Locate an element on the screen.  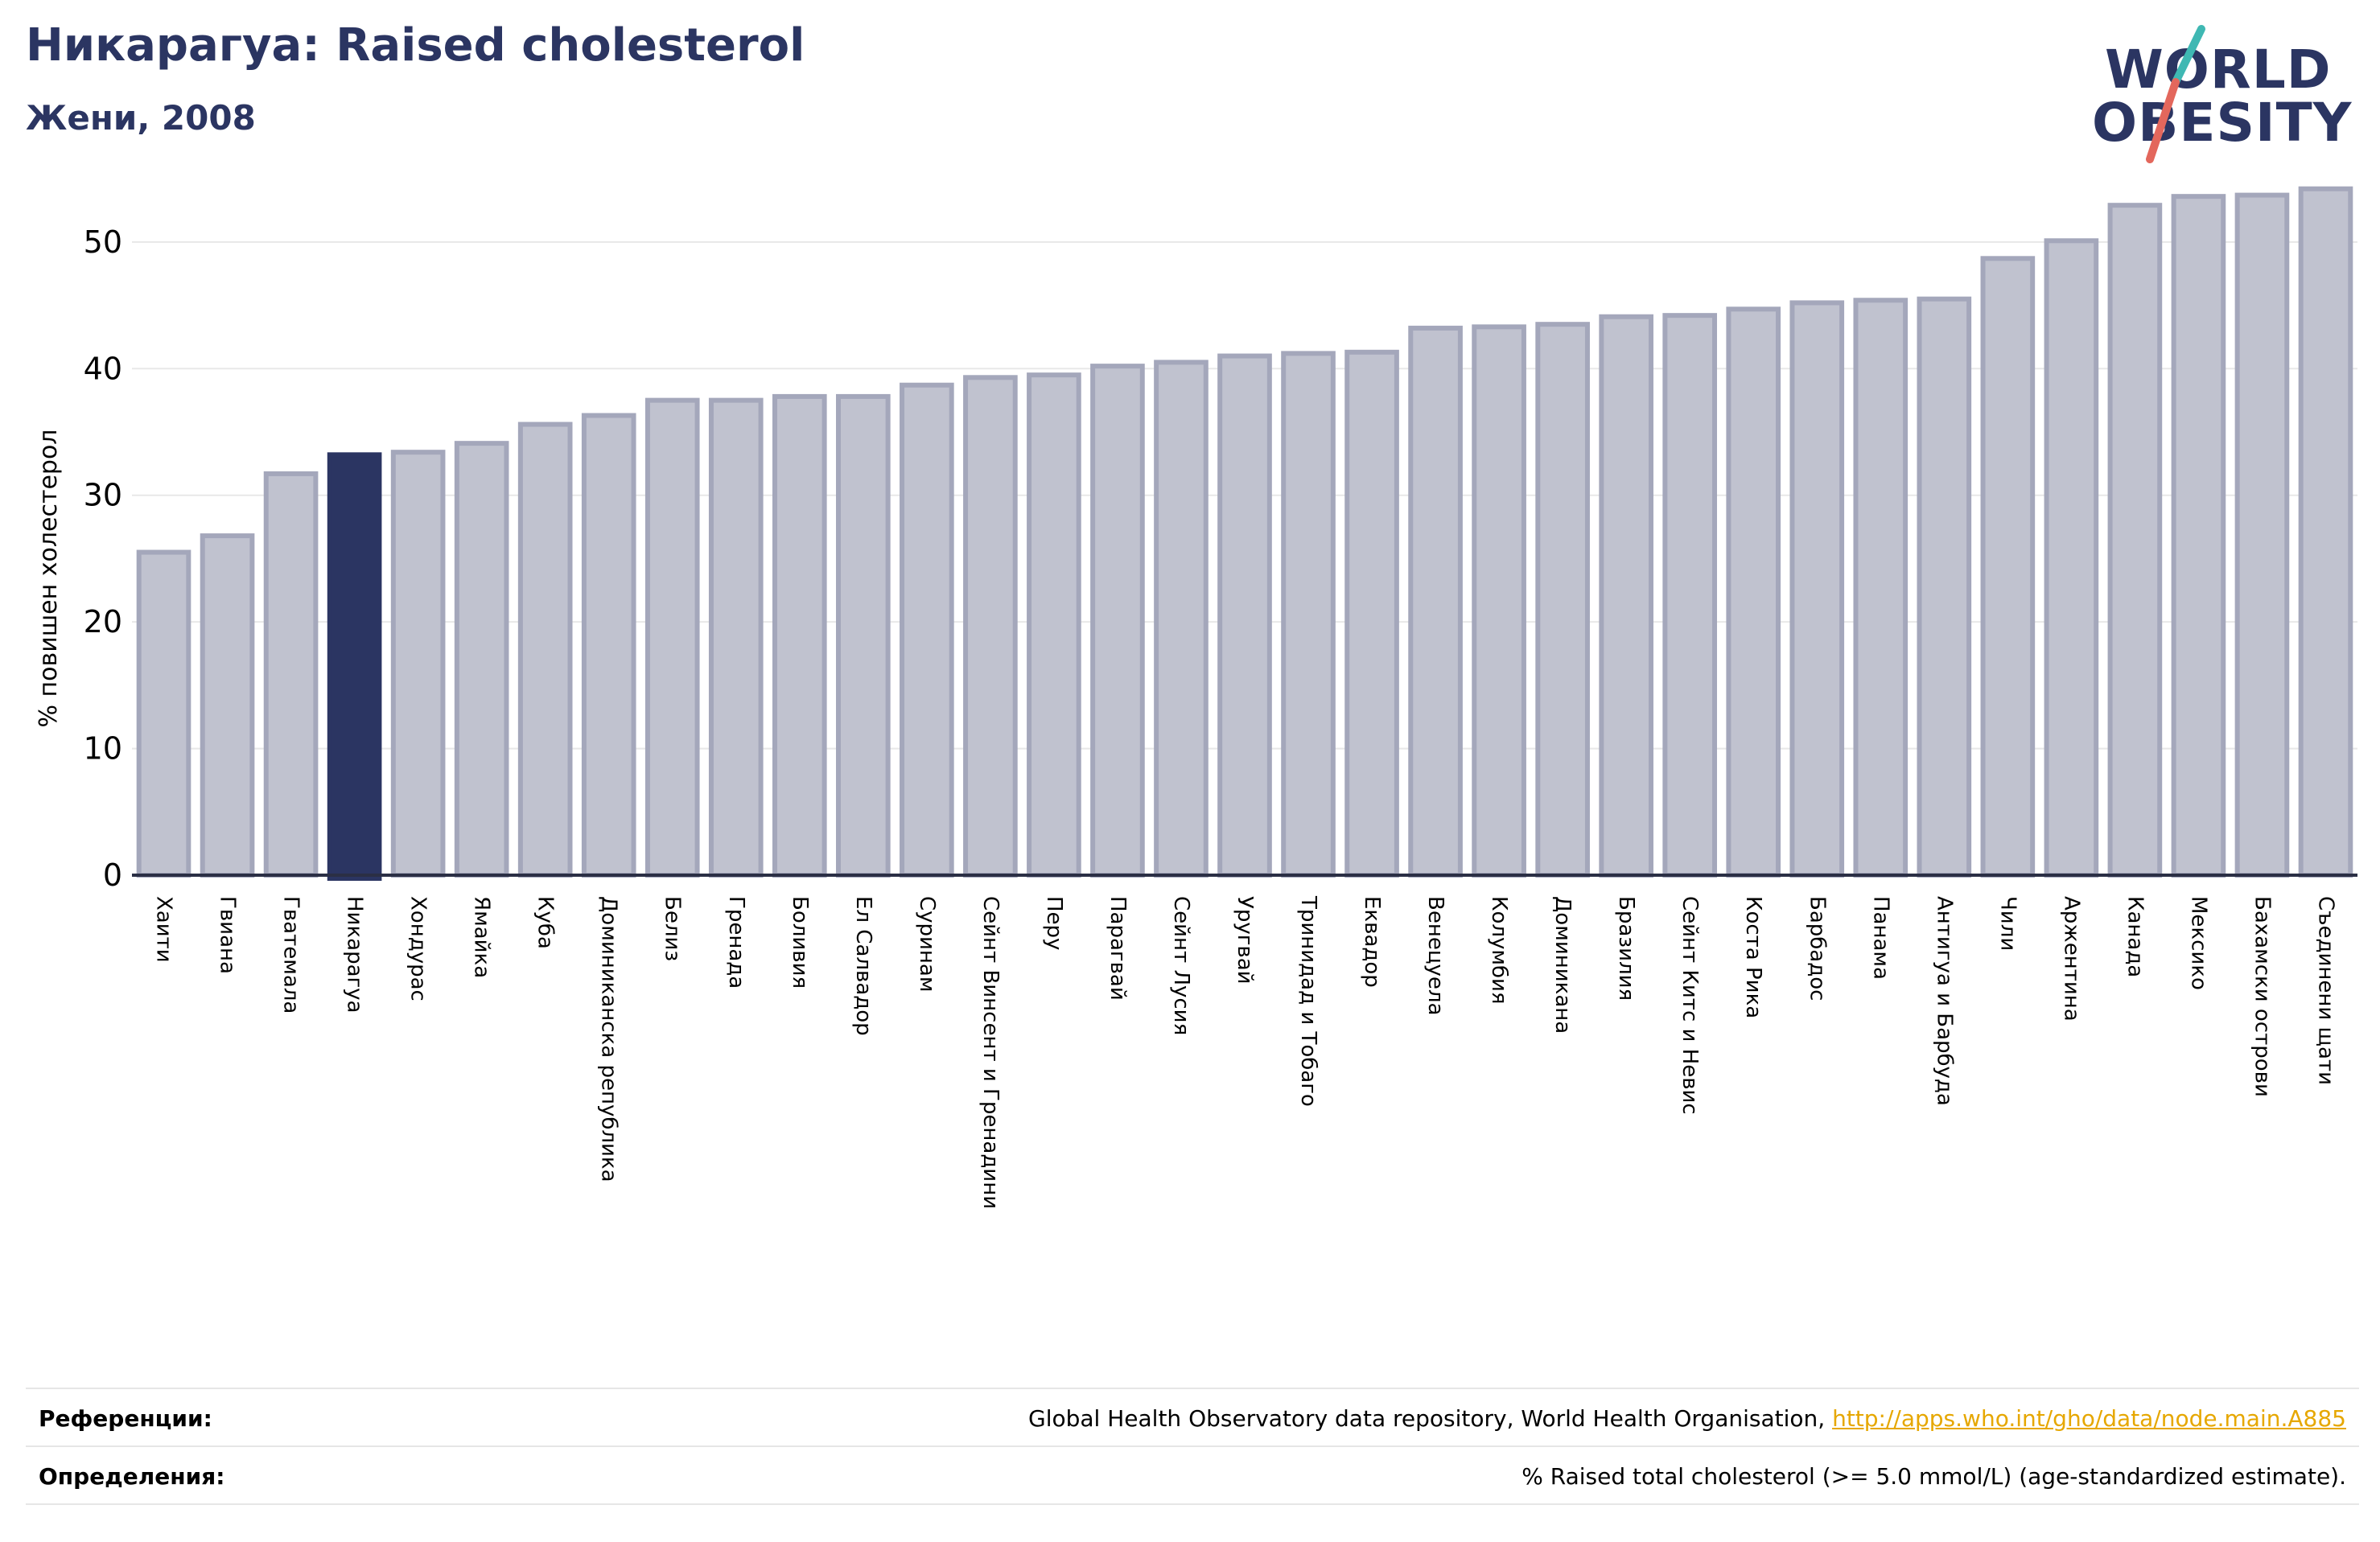
world-obesity-logo: WORLD OBESITY is located at coordinates (2229, 95).